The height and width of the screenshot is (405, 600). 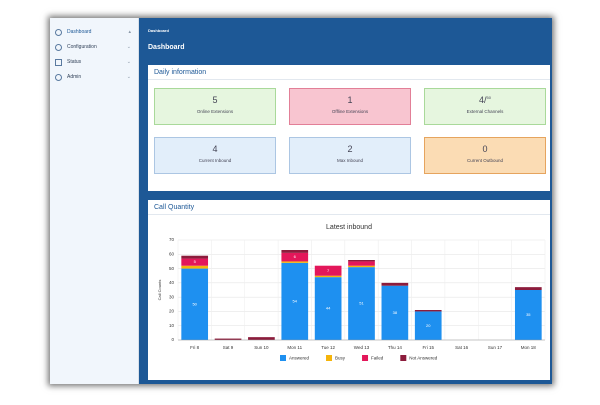 I want to click on y-tick-label: 30, so click(x=172, y=296).